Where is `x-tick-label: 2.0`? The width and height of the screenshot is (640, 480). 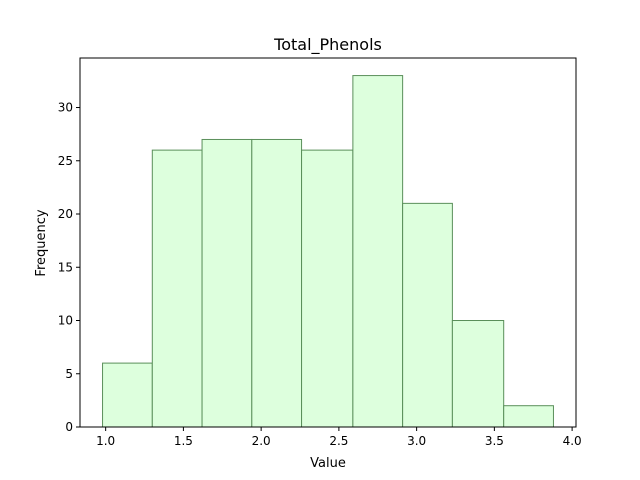
x-tick-label: 2.0 is located at coordinates (261, 441).